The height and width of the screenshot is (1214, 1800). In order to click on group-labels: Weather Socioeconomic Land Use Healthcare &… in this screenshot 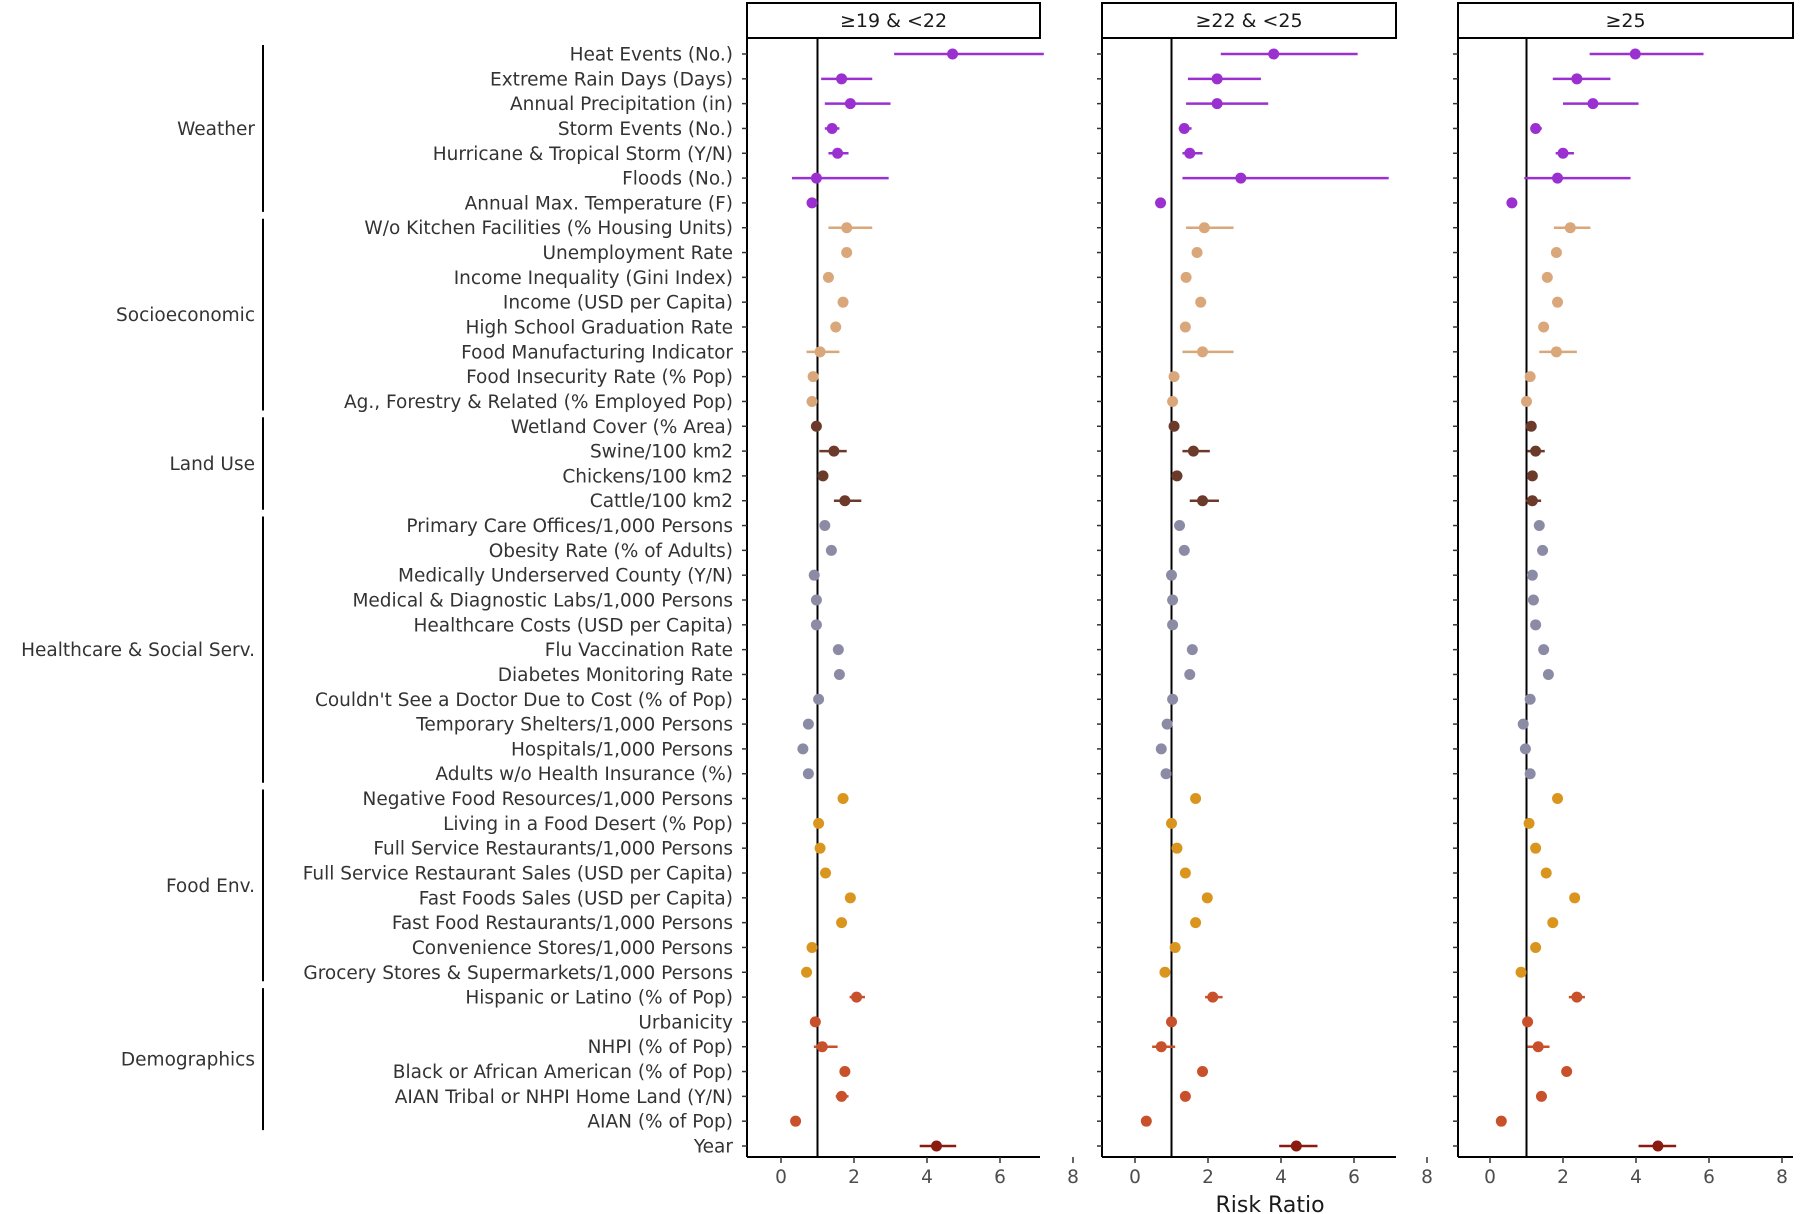, I will do `click(142, 588)`.